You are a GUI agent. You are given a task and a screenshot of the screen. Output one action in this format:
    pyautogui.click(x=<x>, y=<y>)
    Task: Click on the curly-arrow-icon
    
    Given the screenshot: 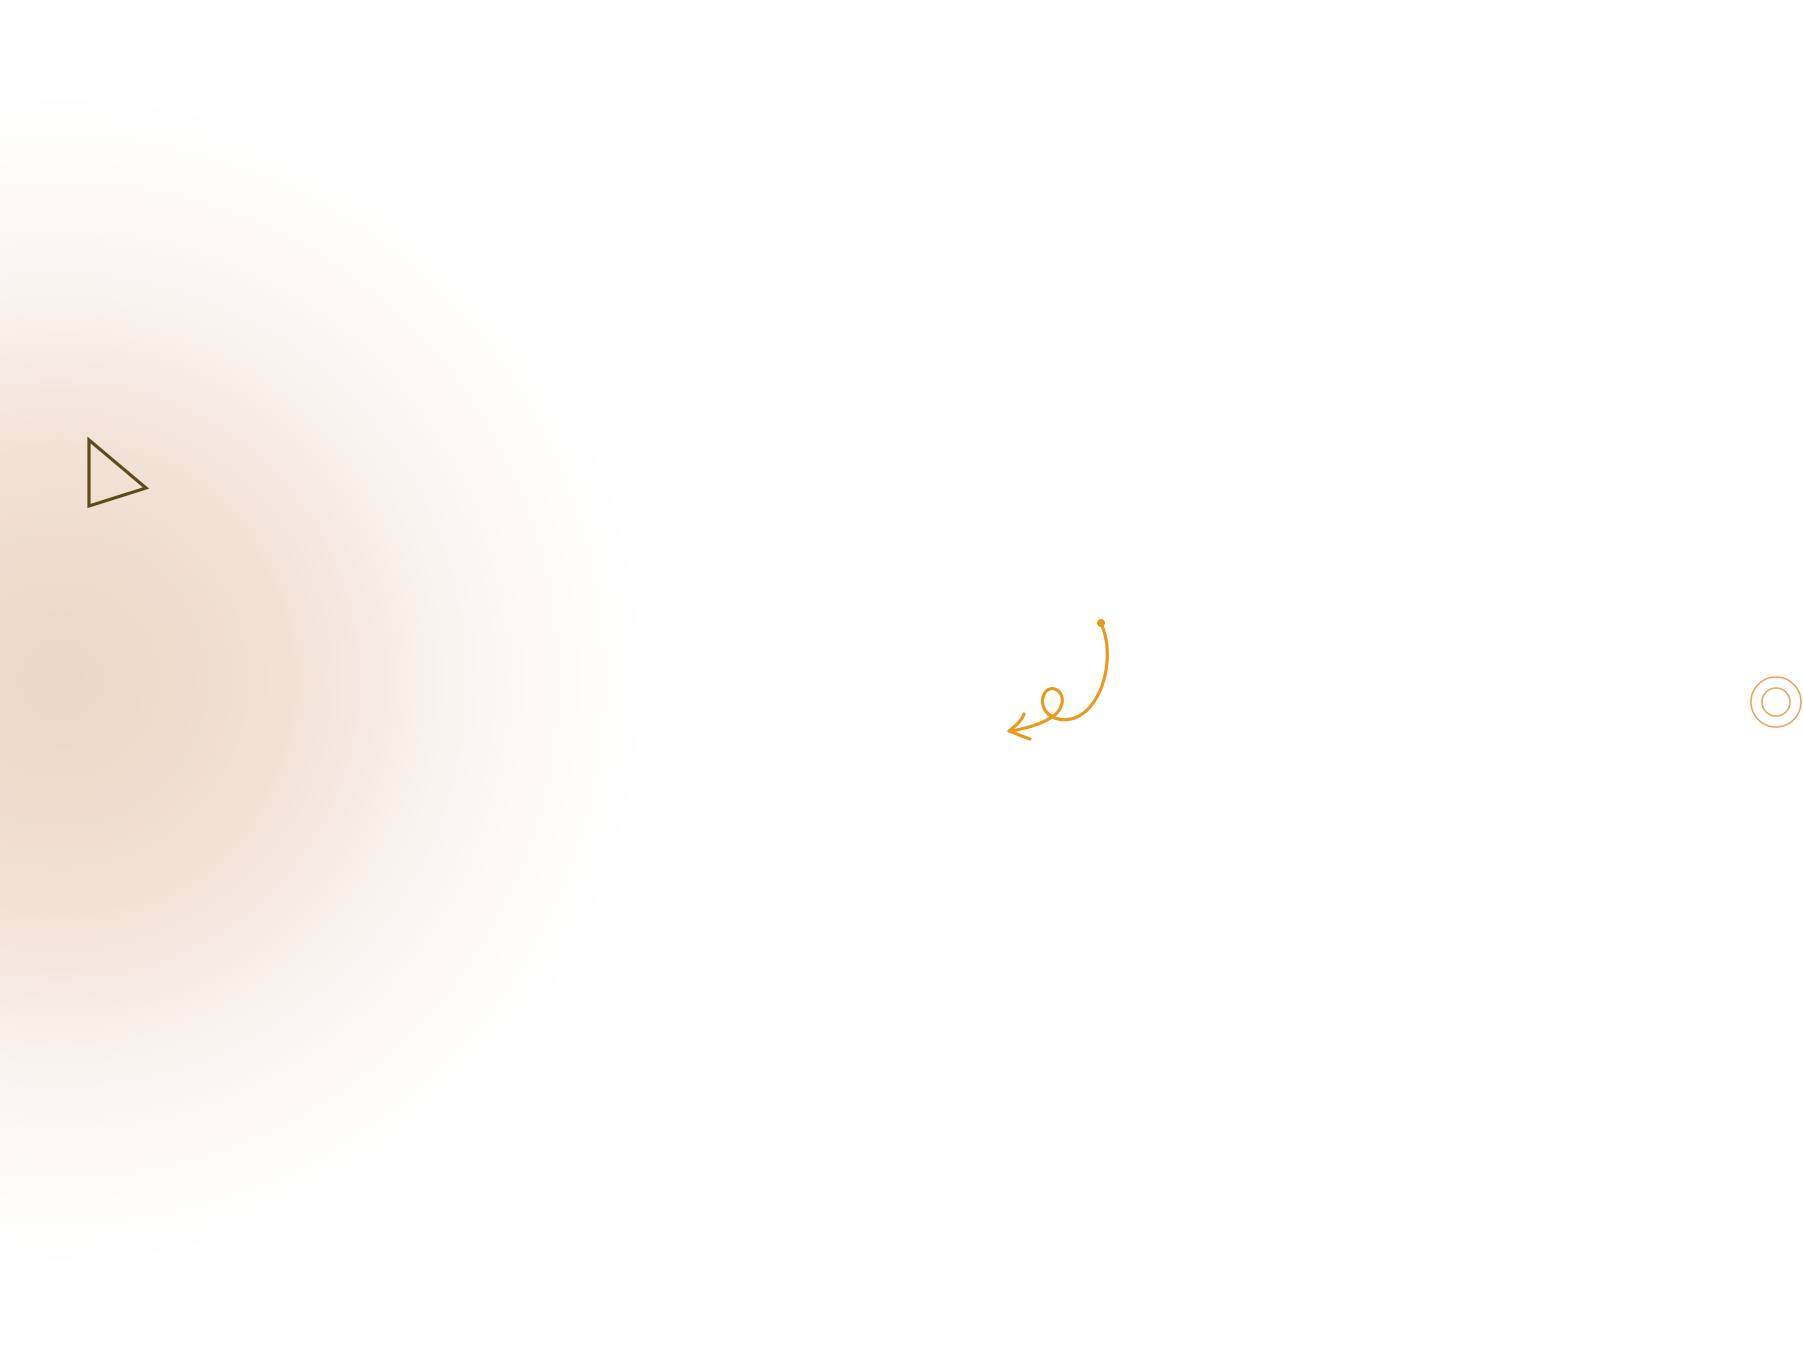 What is the action you would take?
    pyautogui.click(x=1058, y=680)
    